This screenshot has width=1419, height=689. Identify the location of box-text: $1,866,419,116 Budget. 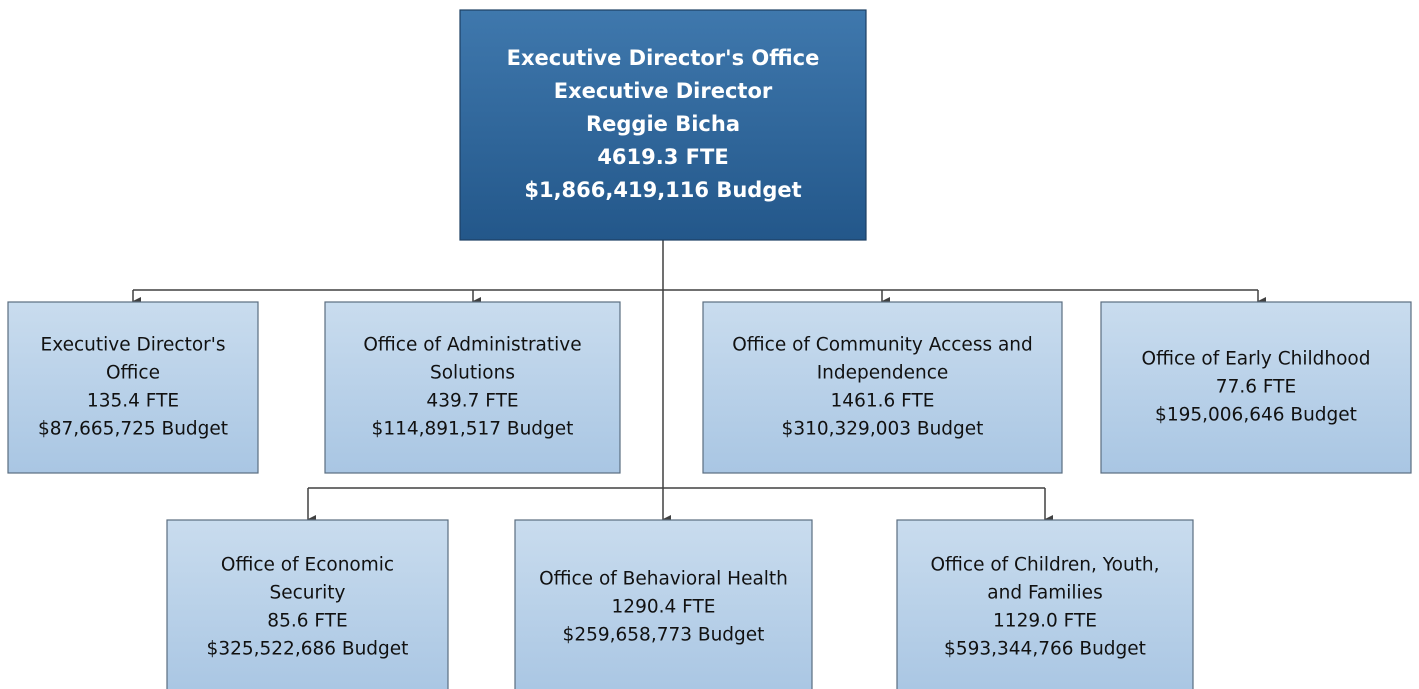
(662, 190).